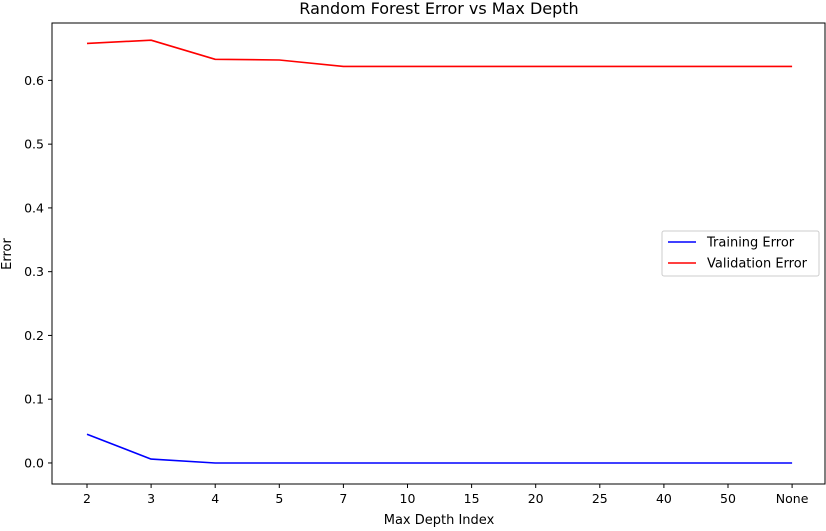  I want to click on y-axis: 0.0 0.1 0.2 0.3 0.4 0.5 0.6, so click(38, 271).